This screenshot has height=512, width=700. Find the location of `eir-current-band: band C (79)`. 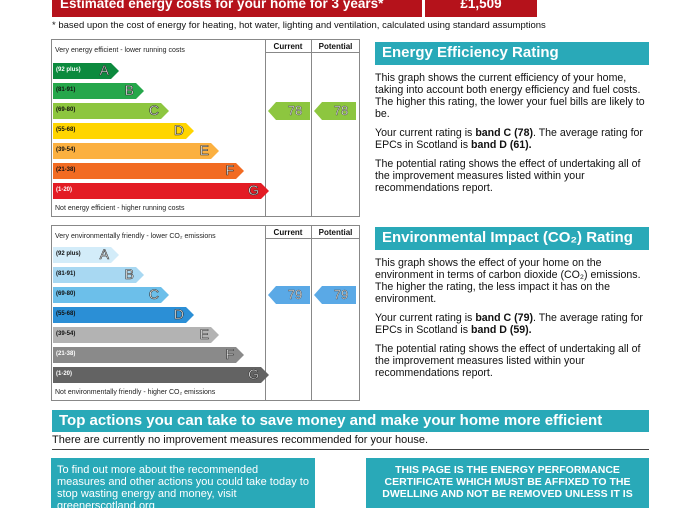

eir-current-band: band C (79) is located at coordinates (504, 318).